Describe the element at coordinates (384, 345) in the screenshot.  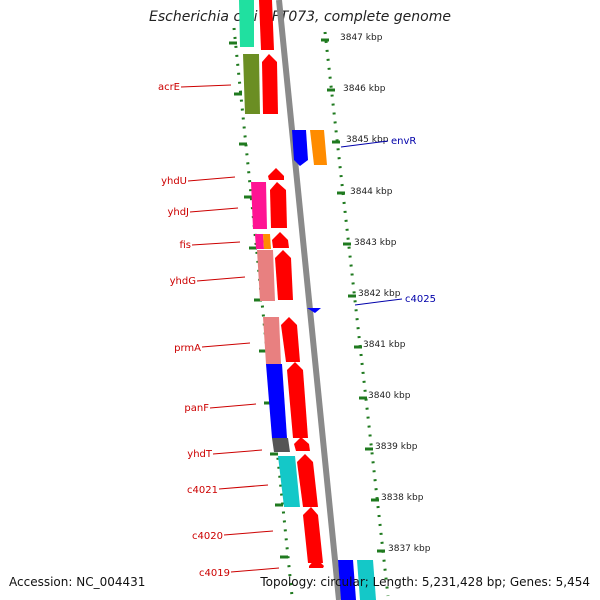
I see `tick-label: 3841 kbp` at that location.